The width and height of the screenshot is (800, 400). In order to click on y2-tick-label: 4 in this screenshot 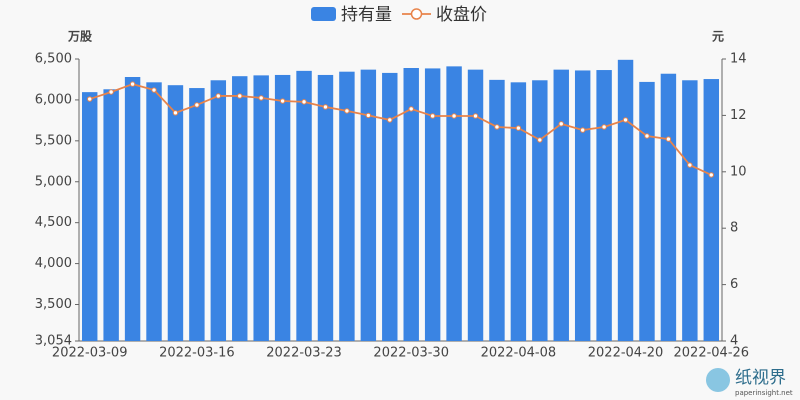, I will do `click(734, 341)`.